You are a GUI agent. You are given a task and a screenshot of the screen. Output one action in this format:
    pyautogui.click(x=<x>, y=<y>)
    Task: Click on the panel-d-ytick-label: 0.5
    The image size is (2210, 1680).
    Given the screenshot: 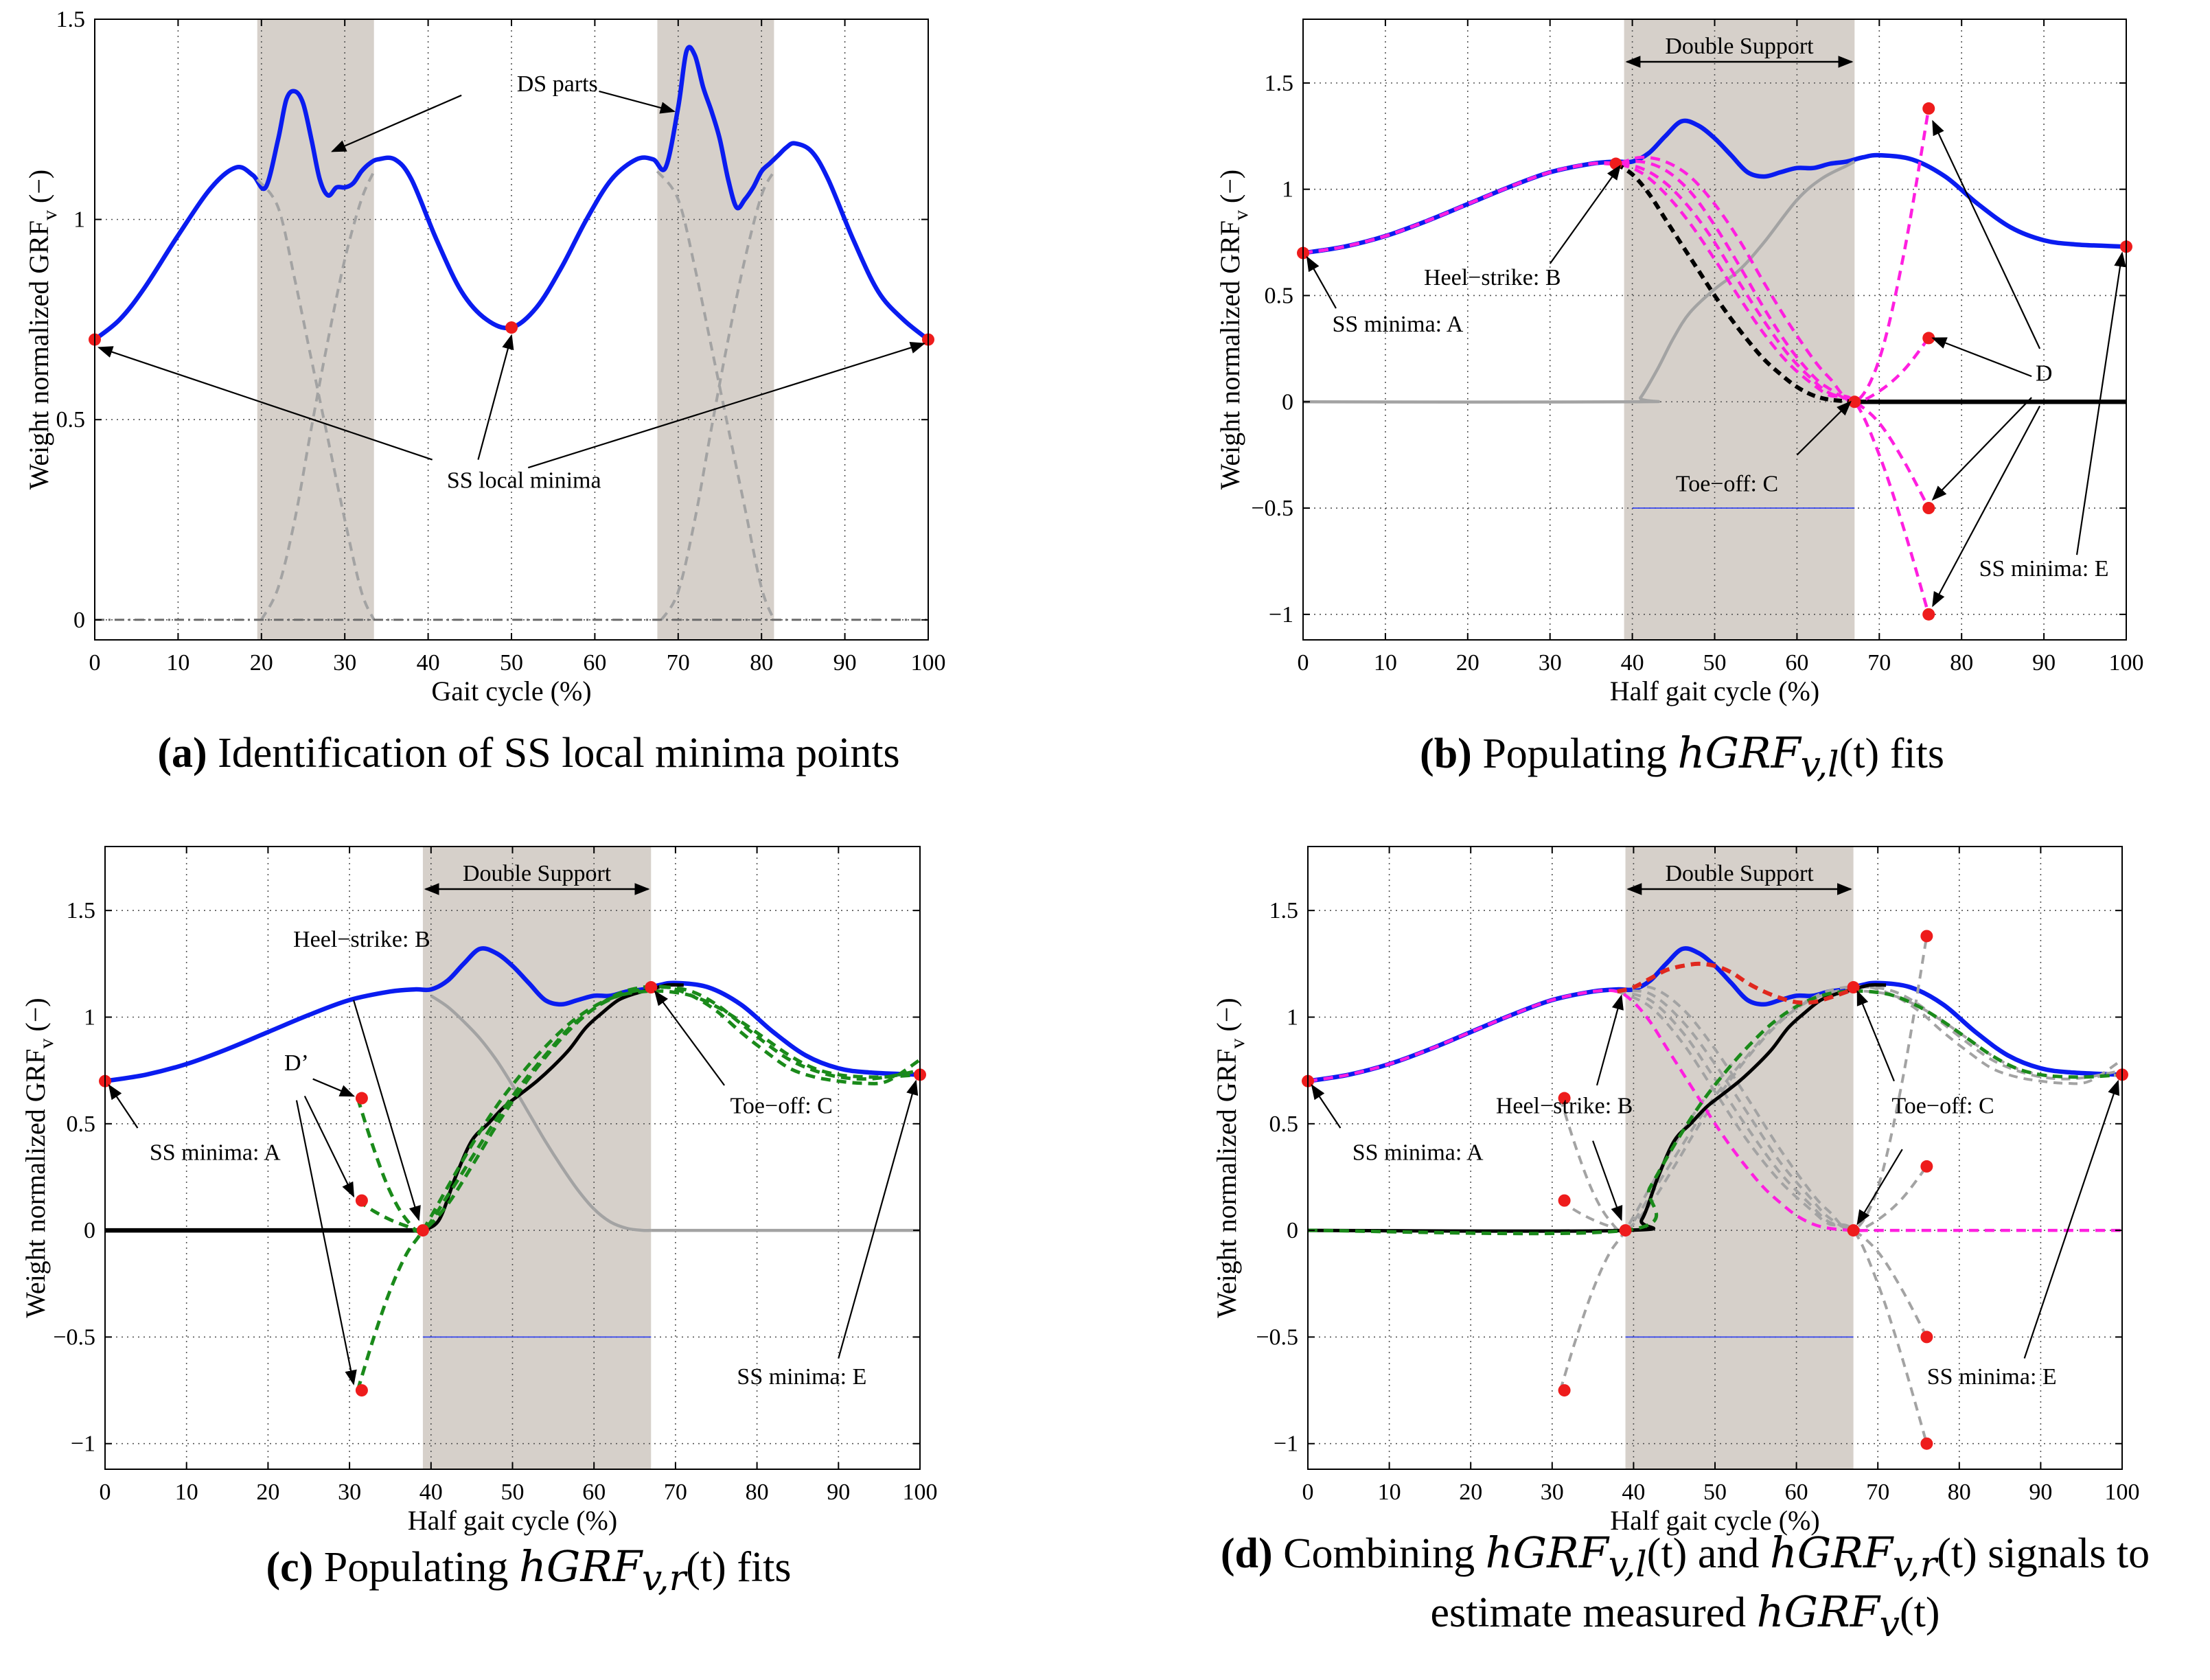 What is the action you would take?
    pyautogui.click(x=1284, y=1124)
    